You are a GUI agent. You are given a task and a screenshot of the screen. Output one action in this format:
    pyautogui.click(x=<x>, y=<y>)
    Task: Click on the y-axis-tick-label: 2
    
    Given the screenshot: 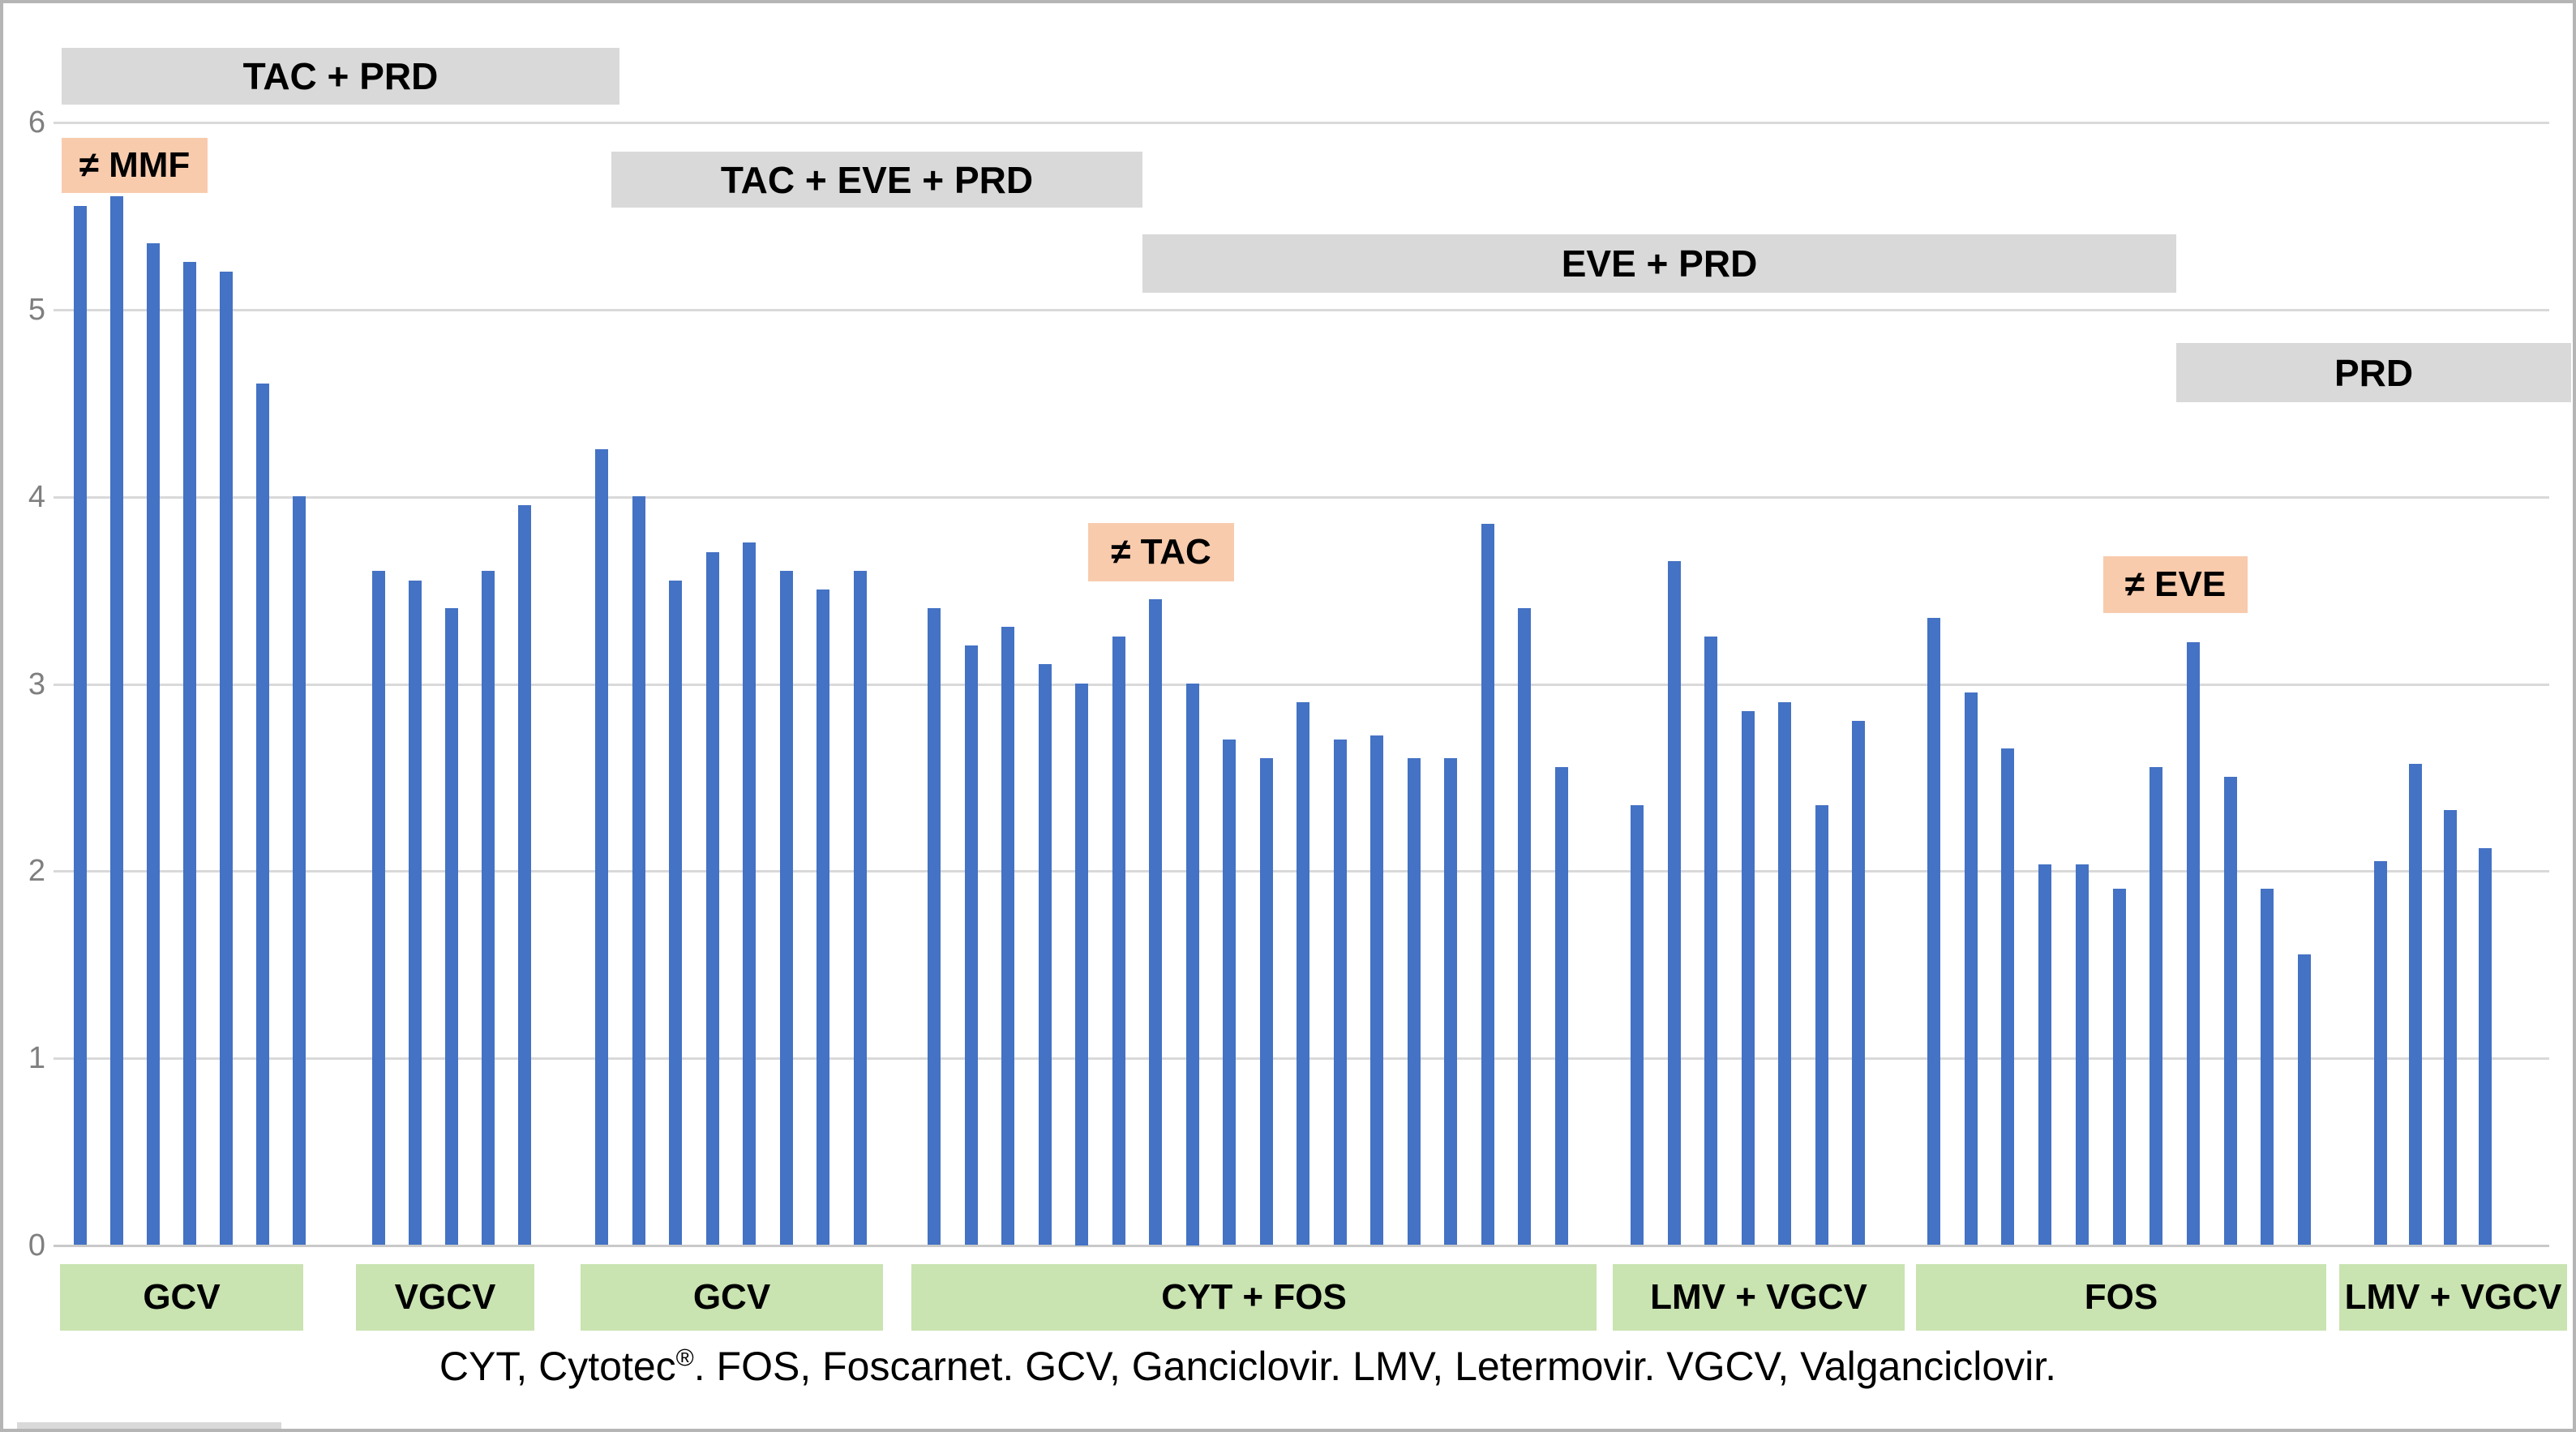 What is the action you would take?
    pyautogui.click(x=36, y=871)
    